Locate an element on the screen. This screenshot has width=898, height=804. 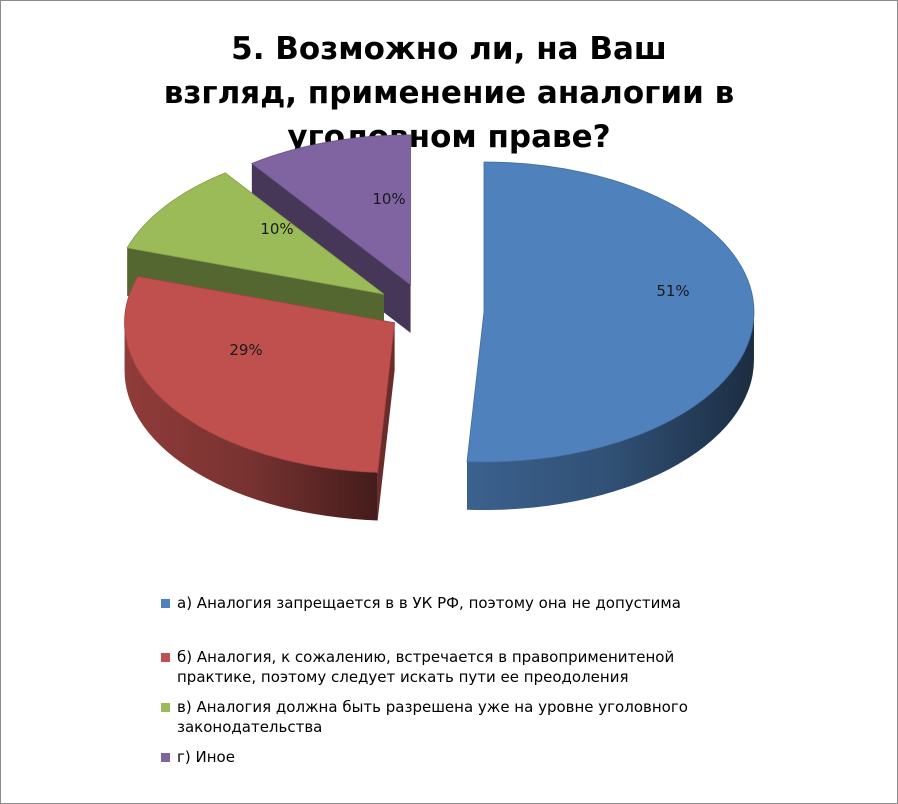
data-label-c: 10% is located at coordinates (276, 229).